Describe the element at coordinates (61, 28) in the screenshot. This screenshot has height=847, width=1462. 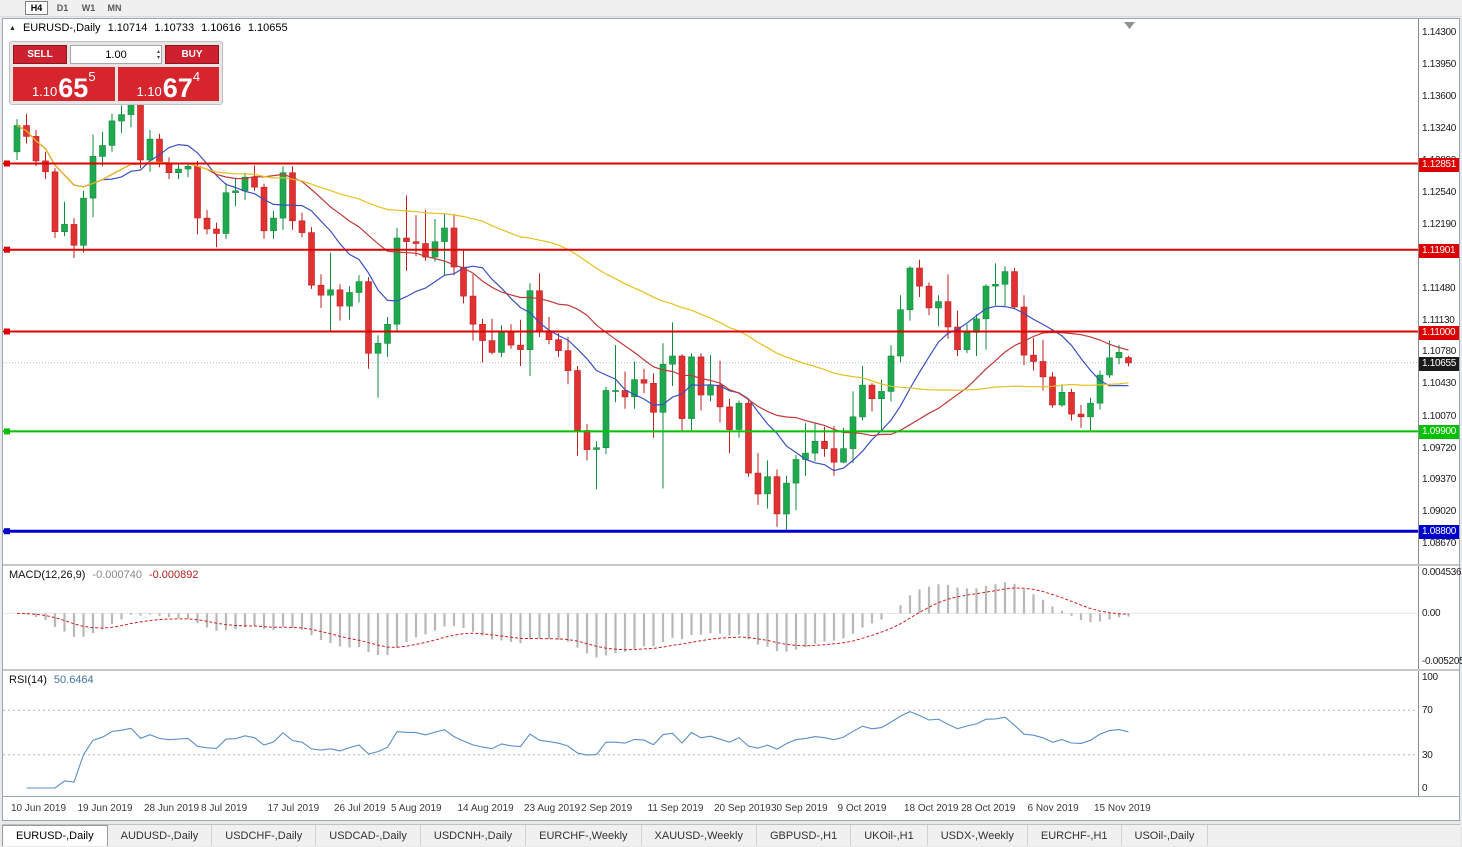
I see `chart-symbol-period: EURUSD-,Daily` at that location.